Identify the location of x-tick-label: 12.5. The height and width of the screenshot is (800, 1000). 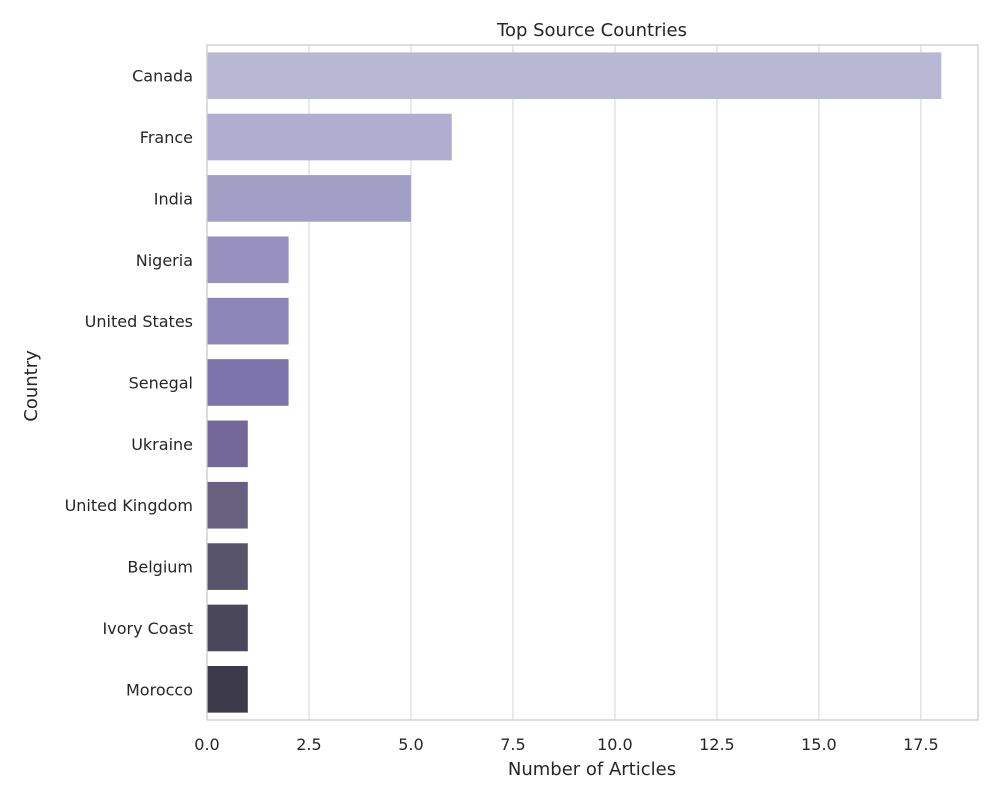
(717, 744).